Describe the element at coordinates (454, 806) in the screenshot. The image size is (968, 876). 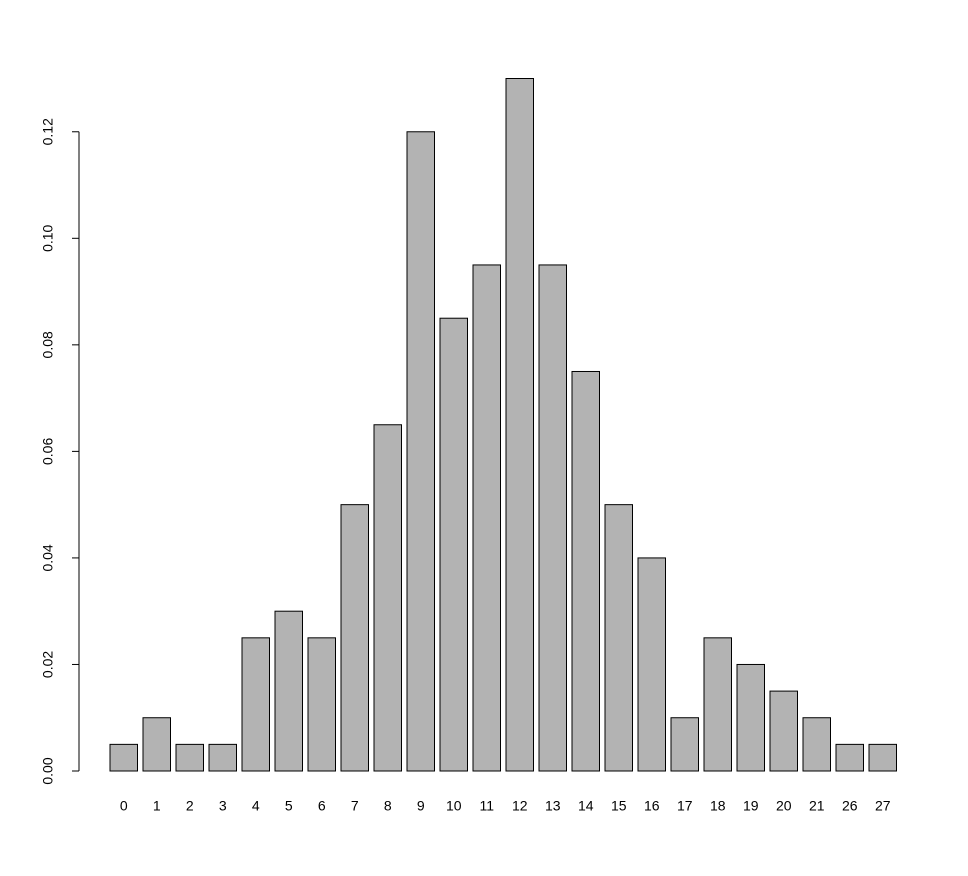
I see `x-tick-label: 10` at that location.